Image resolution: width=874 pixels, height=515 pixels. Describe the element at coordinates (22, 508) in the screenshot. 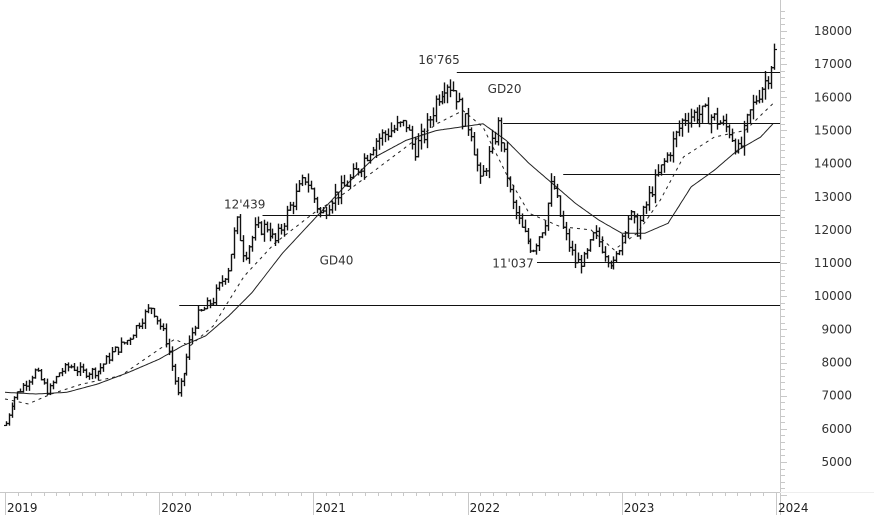

I see `x-tick-label: 2019` at that location.